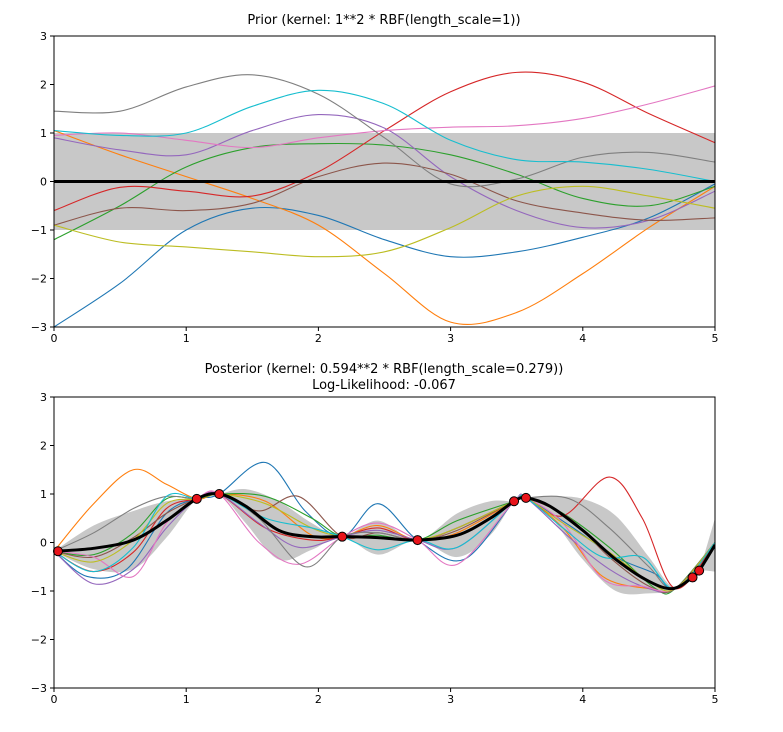  I want to click on prior-sample-10-line, so click(384, 136).